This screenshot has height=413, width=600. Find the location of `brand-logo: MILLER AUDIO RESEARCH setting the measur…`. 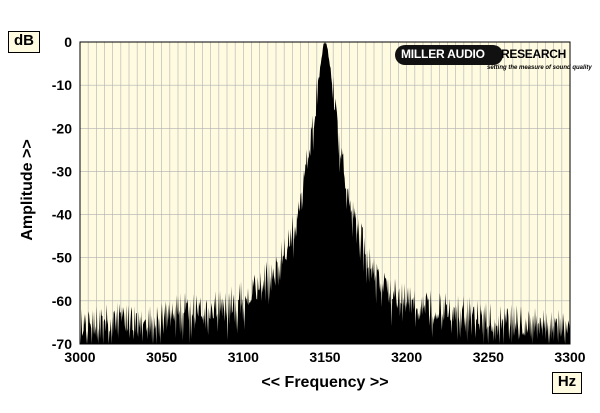

brand-logo: MILLER AUDIO RESEARCH setting the measur… is located at coordinates (493, 60).